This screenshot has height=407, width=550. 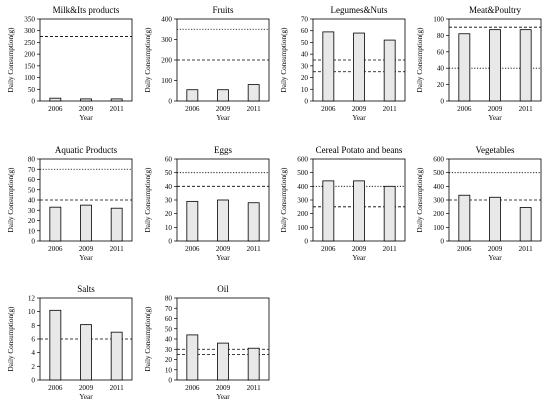 What do you see at coordinates (86, 60) in the screenshot?
I see `plot-frame` at bounding box center [86, 60].